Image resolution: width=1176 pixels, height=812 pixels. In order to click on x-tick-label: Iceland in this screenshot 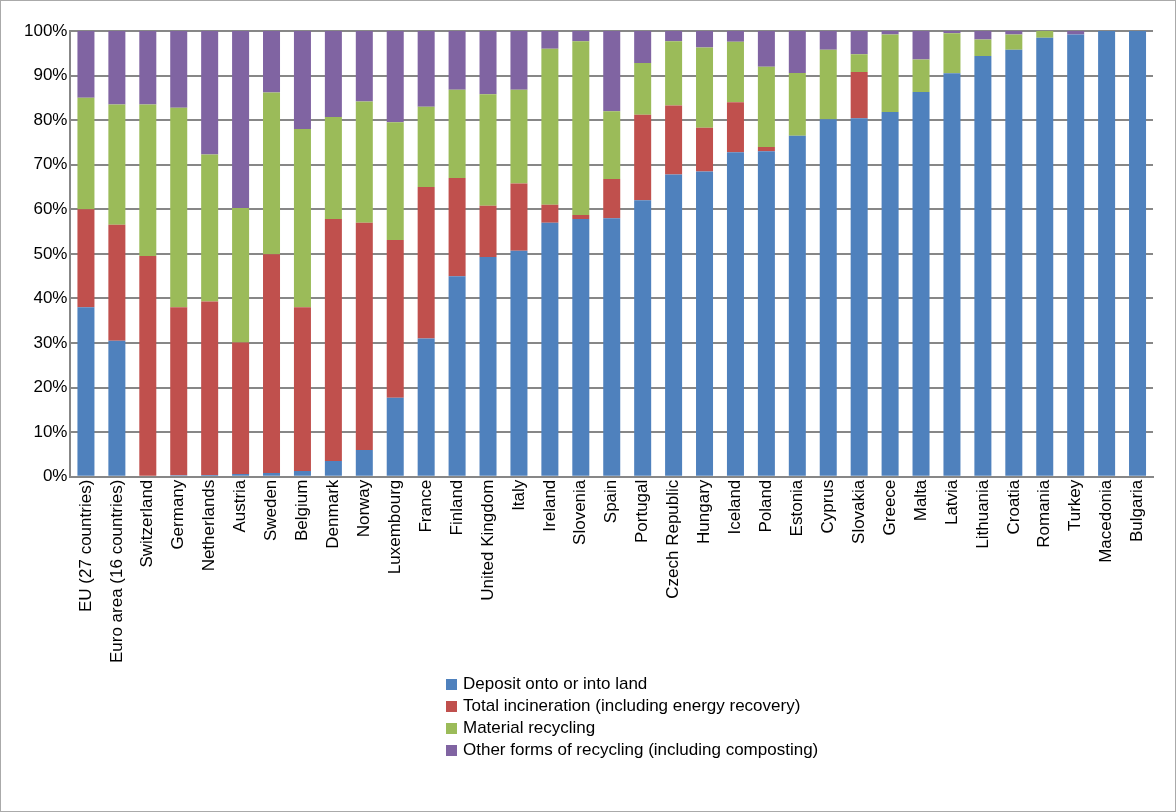, I will do `click(735, 507)`.